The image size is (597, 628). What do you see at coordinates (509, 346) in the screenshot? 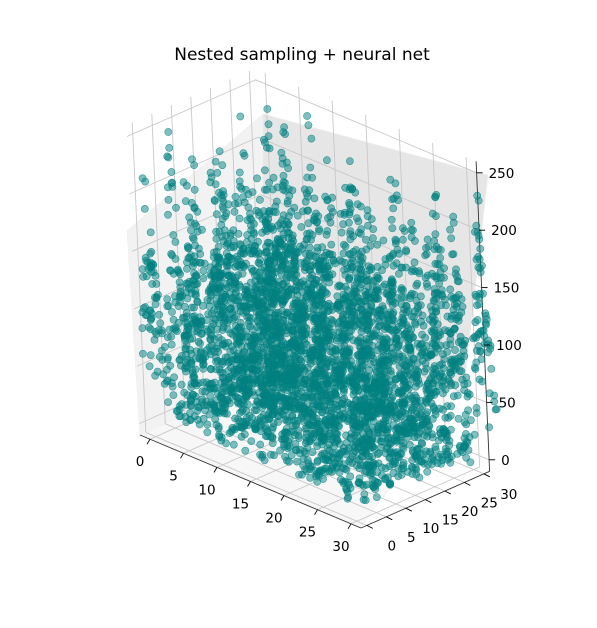
I see `z-tick-label: 100` at bounding box center [509, 346].